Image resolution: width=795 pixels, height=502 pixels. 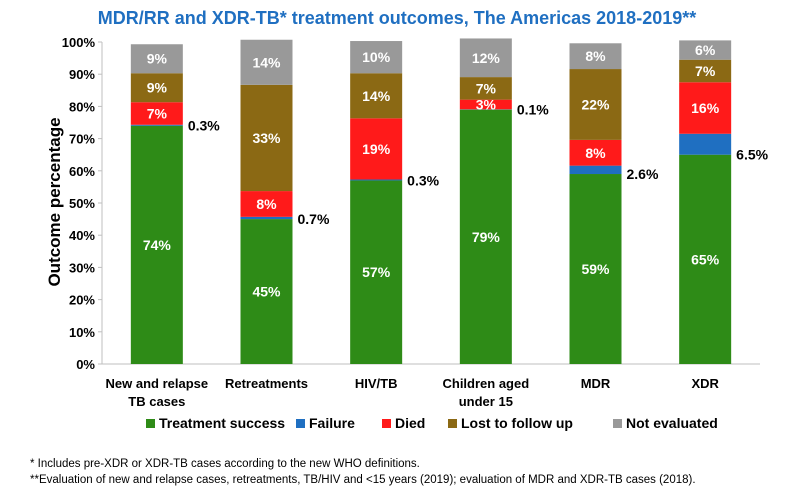 What do you see at coordinates (517, 423) in the screenshot?
I see `legend-label: Lost to follow up` at bounding box center [517, 423].